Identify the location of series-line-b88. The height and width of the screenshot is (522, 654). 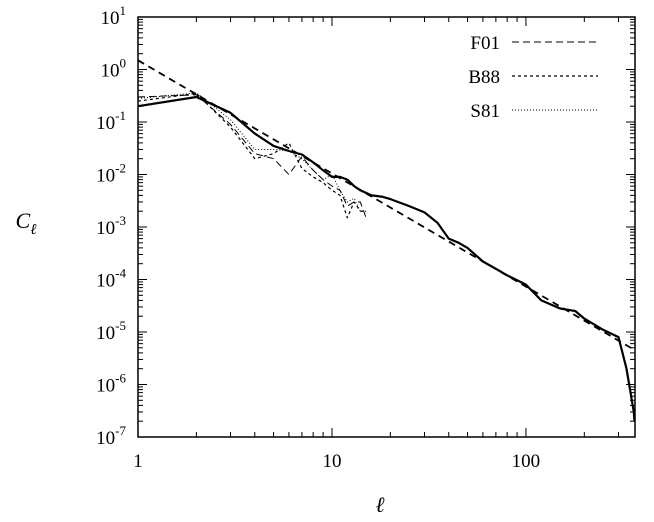
(252, 155).